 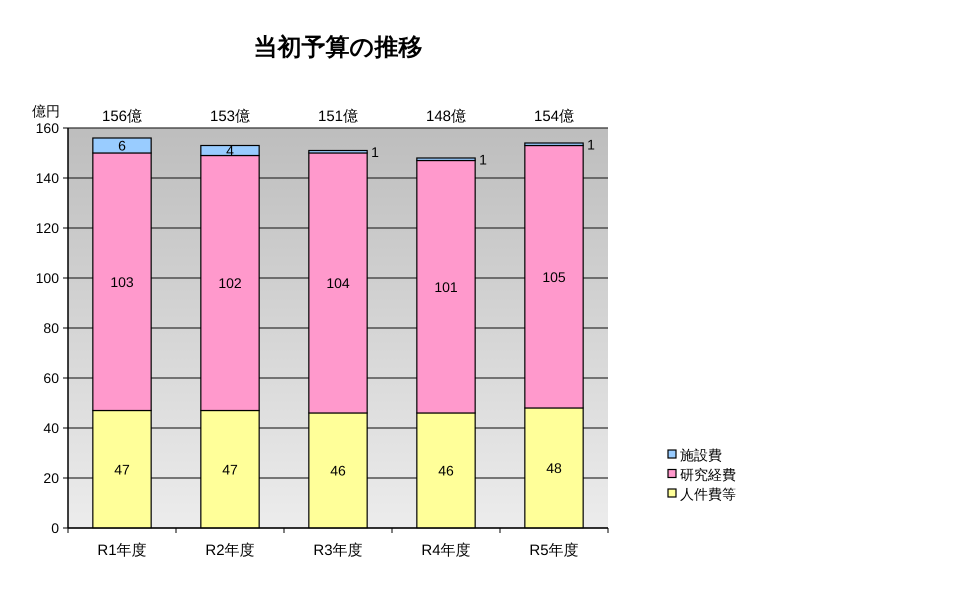 What do you see at coordinates (554, 116) in the screenshot?
I see `total-label: 154億` at bounding box center [554, 116].